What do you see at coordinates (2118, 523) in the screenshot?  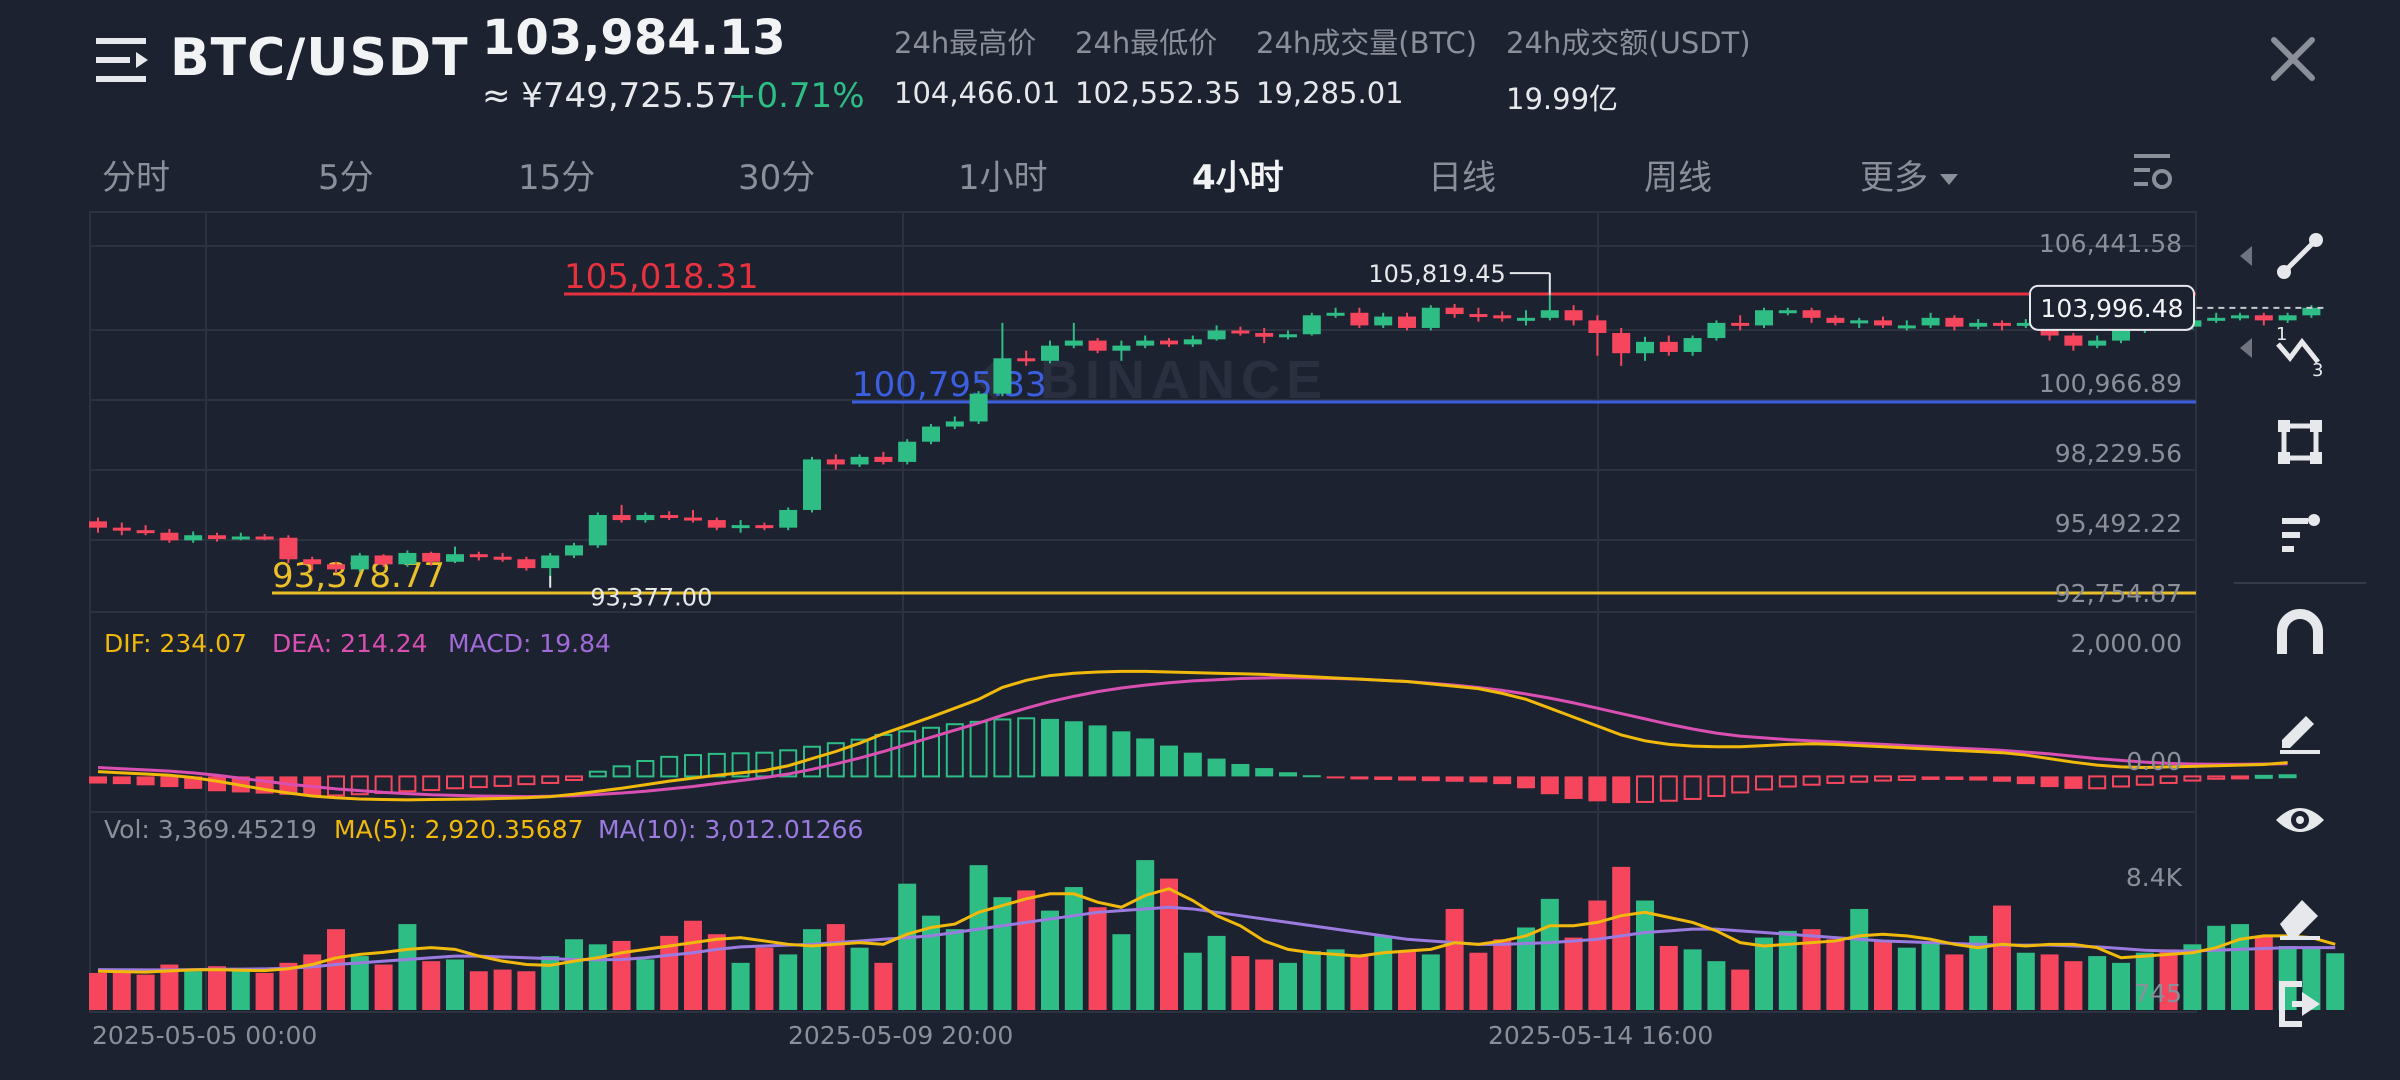 I see `price-tick: 95,492.22` at bounding box center [2118, 523].